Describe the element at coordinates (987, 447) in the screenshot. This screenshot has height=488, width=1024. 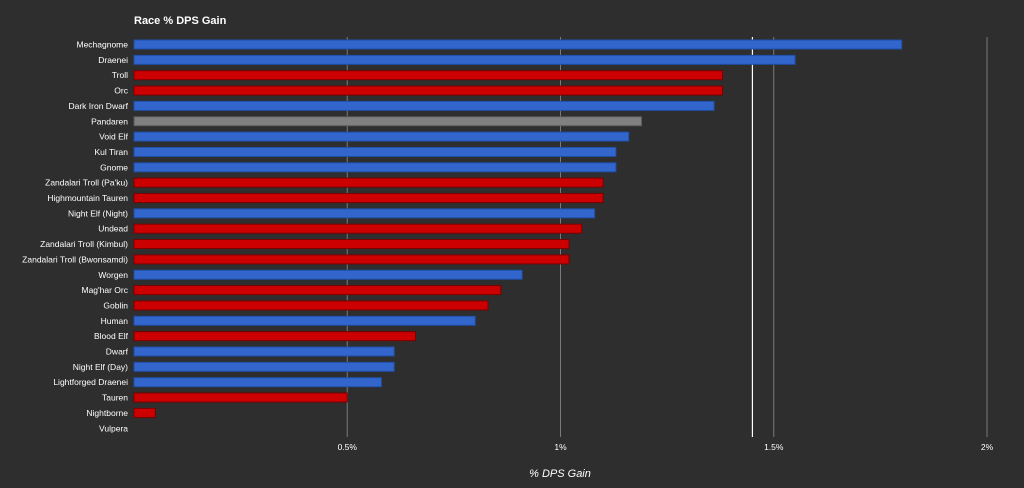
I see `x-tick-label: 2%` at that location.